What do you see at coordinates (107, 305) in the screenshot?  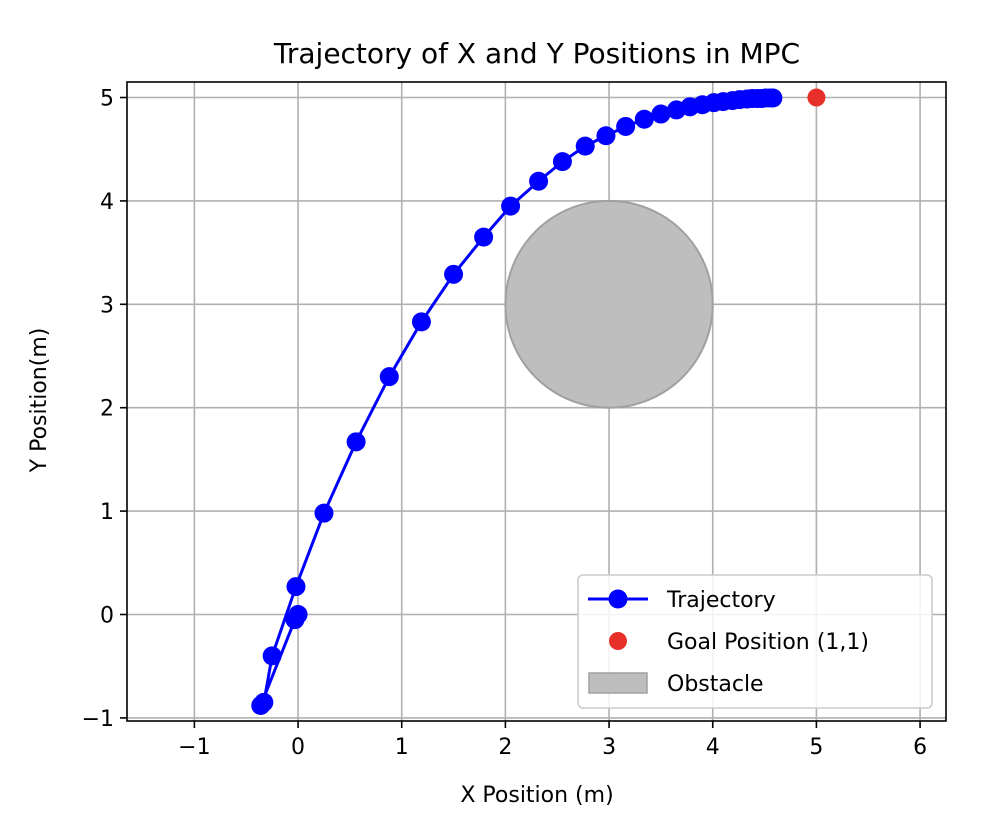 I see `y-tick-label: 3` at bounding box center [107, 305].